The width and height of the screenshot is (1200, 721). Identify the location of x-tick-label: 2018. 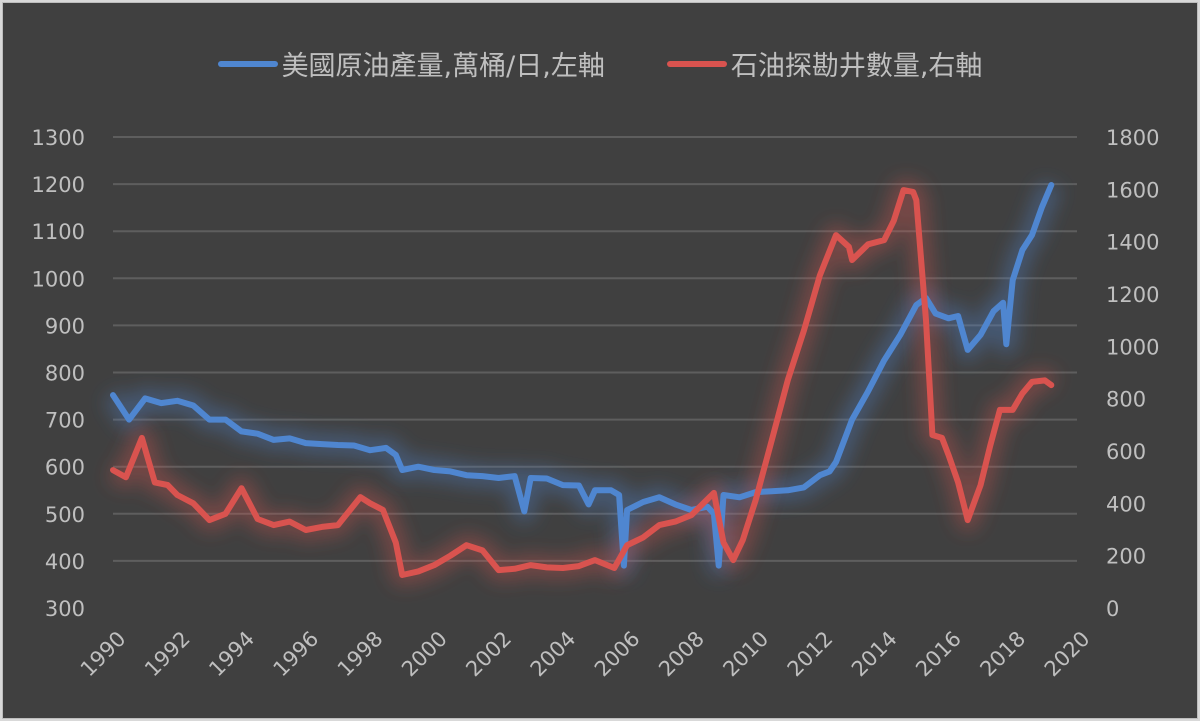
(1003, 654).